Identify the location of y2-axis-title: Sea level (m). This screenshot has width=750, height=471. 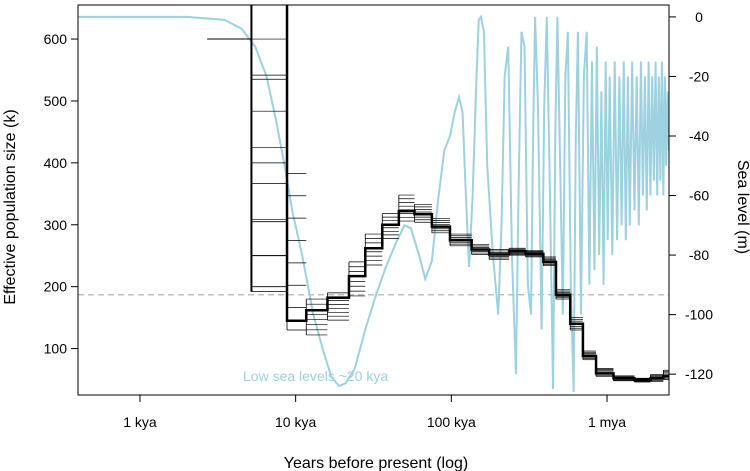
(742, 207).